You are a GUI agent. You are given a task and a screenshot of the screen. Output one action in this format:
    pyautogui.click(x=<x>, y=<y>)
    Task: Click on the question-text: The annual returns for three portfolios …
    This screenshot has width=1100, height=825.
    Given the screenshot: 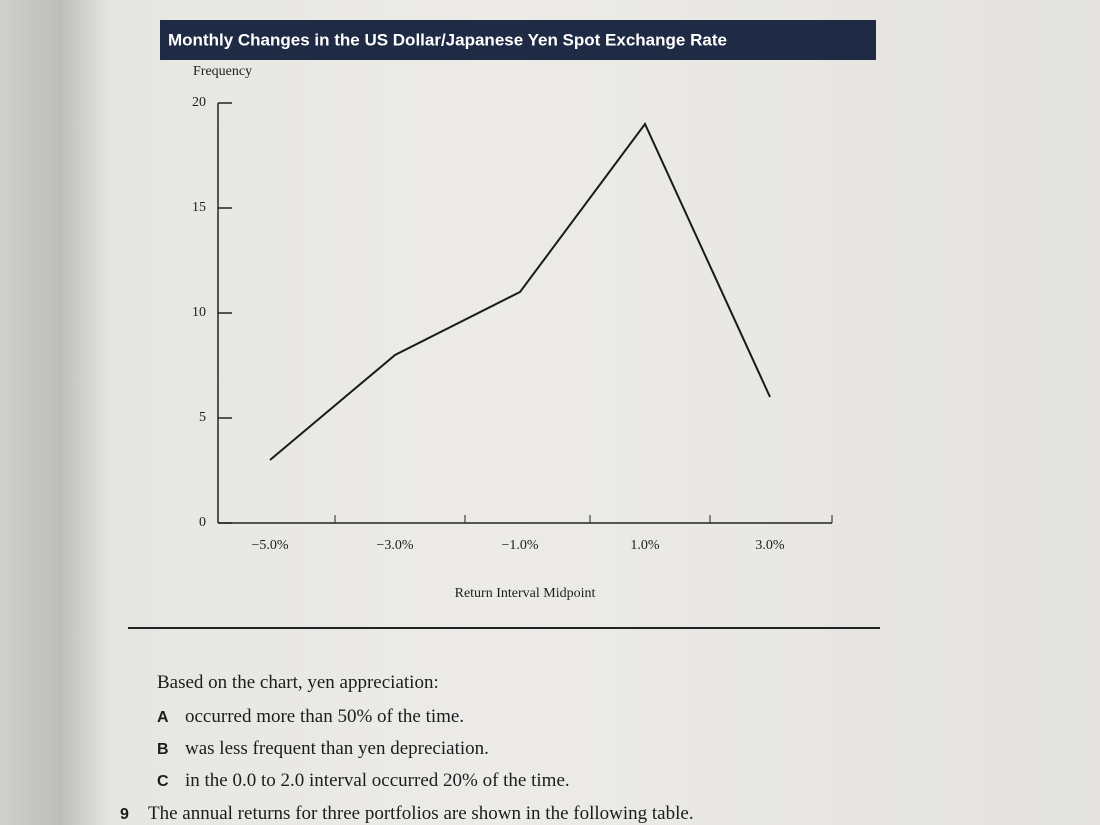 What is the action you would take?
    pyautogui.click(x=421, y=813)
    